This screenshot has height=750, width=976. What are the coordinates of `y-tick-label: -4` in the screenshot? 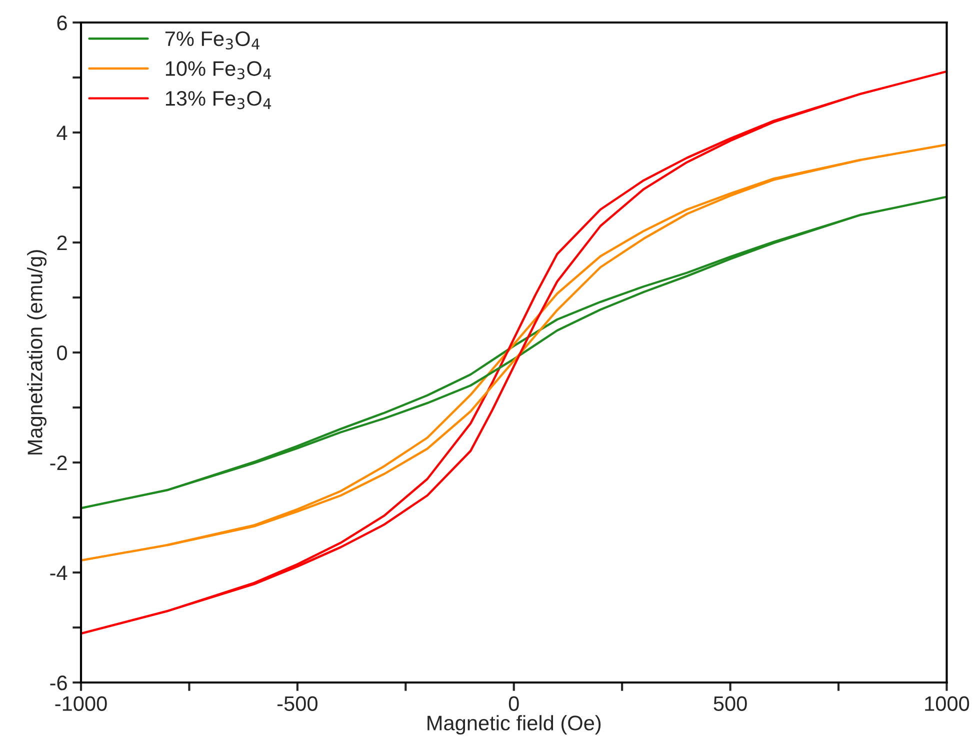 It's located at (59, 573).